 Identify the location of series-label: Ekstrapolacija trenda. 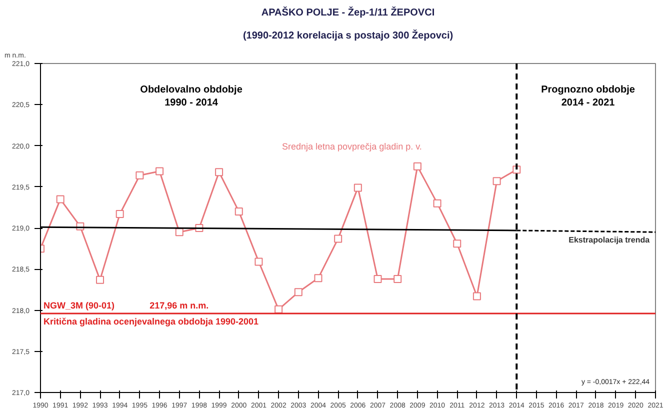
(609, 239).